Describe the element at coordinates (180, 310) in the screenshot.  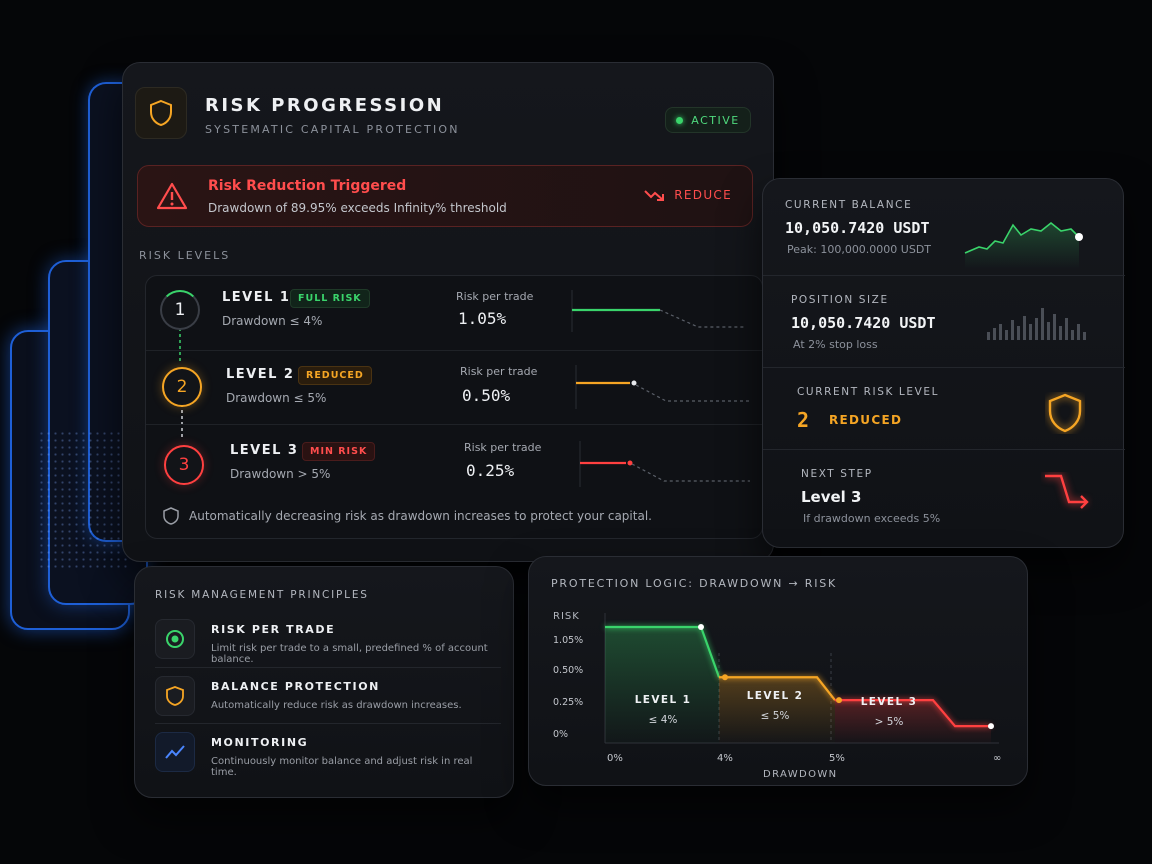
I see `level-number-badge: 1` at that location.